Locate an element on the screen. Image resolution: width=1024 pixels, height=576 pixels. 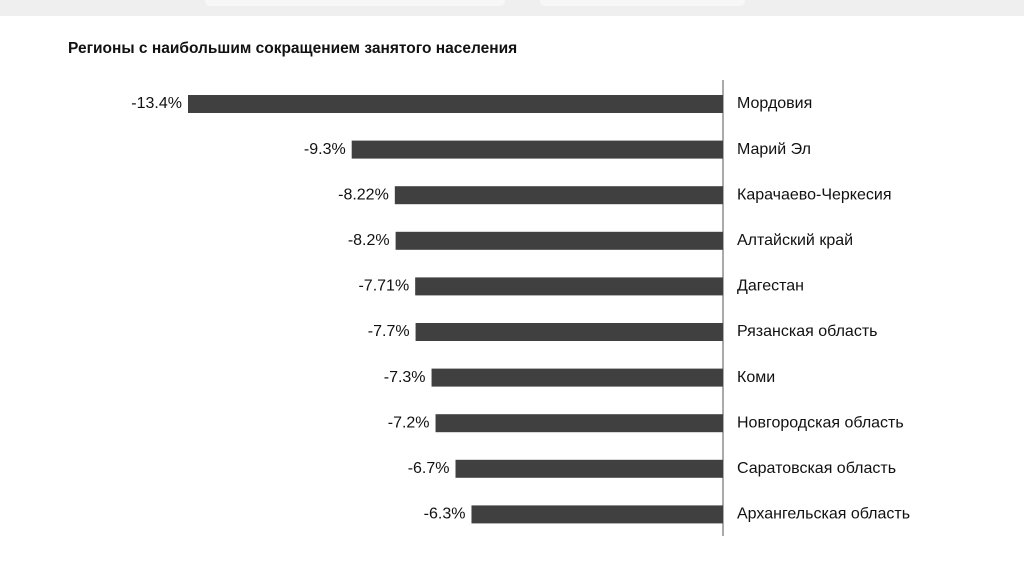
value-label: -13.4% is located at coordinates (156, 103).